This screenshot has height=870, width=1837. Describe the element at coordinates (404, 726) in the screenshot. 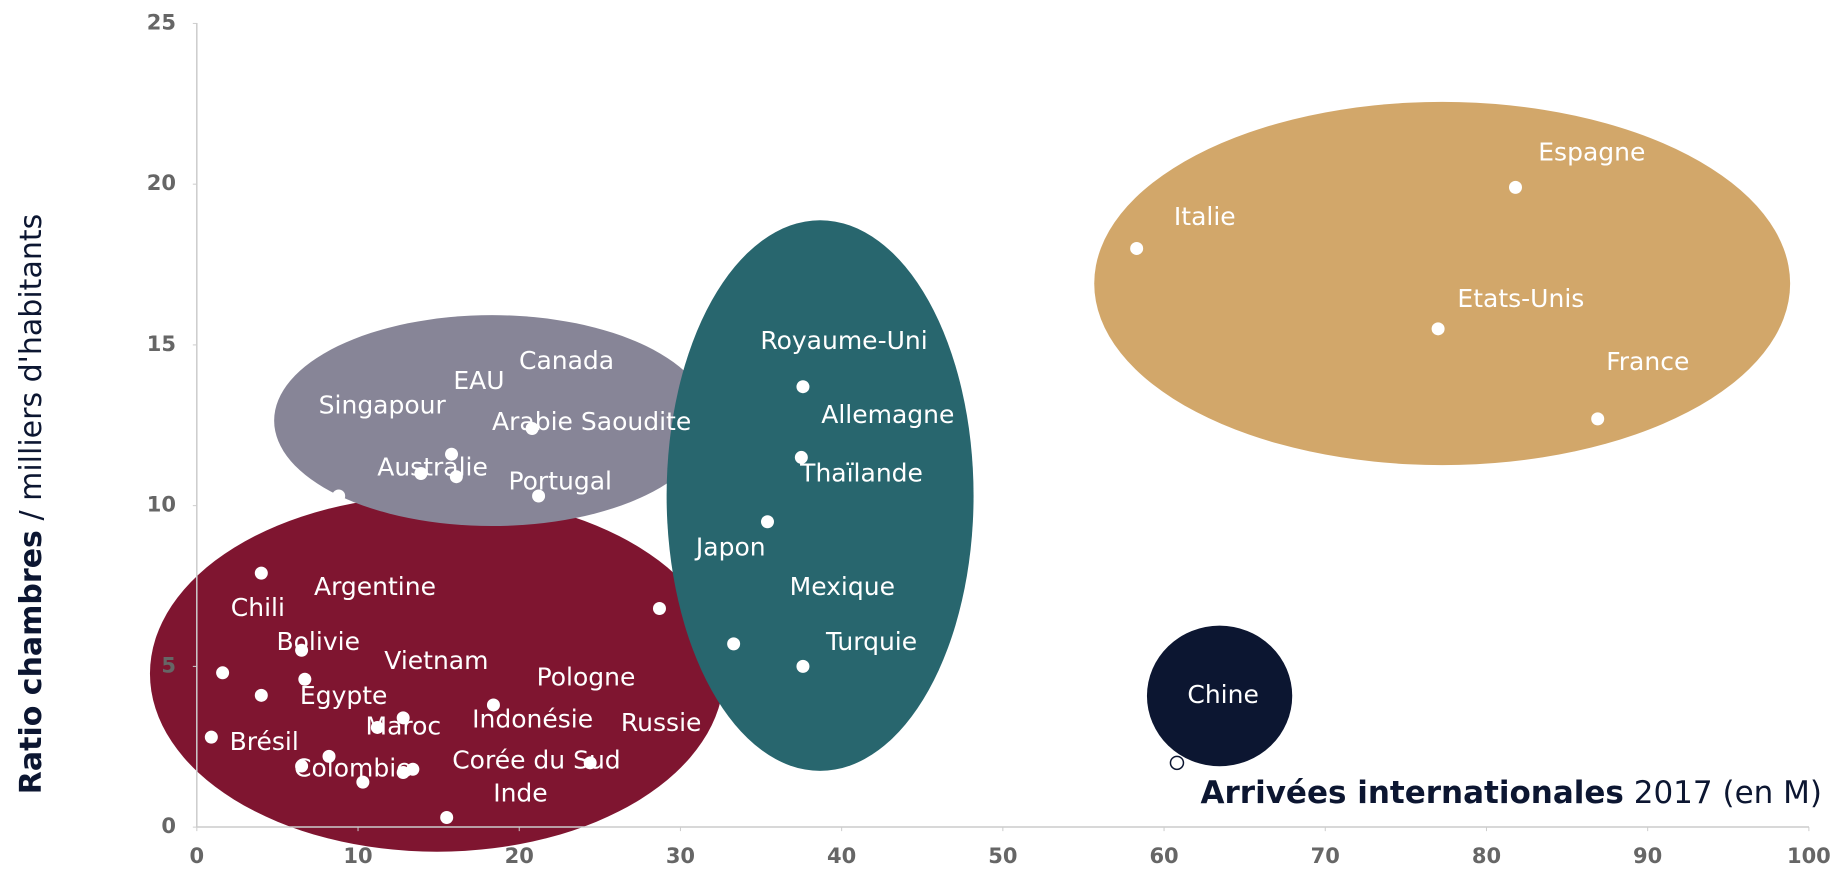

I see `point-label: Maroc` at that location.